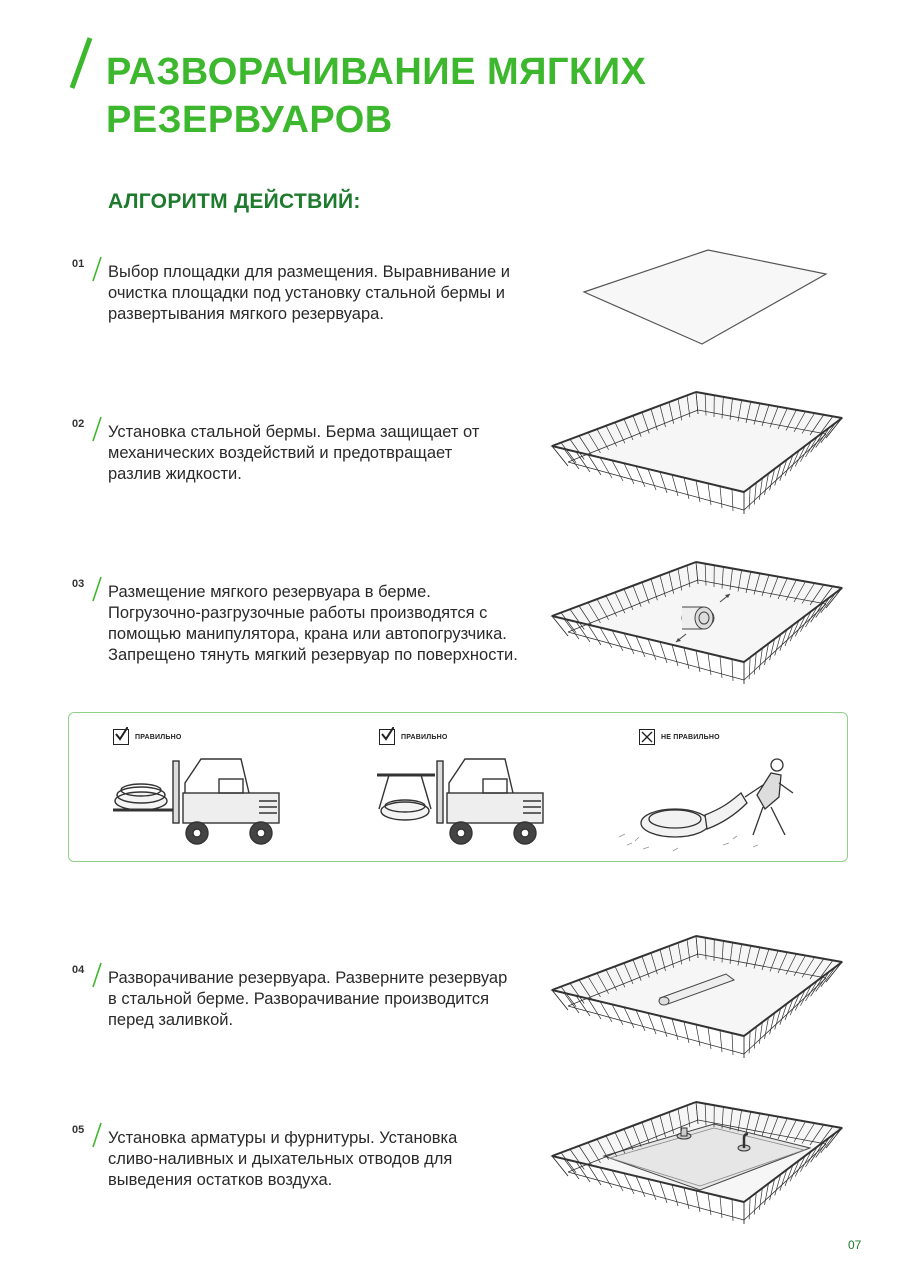  I want to click on correct-label-2: ПРАВИЛЬНО, so click(413, 736).